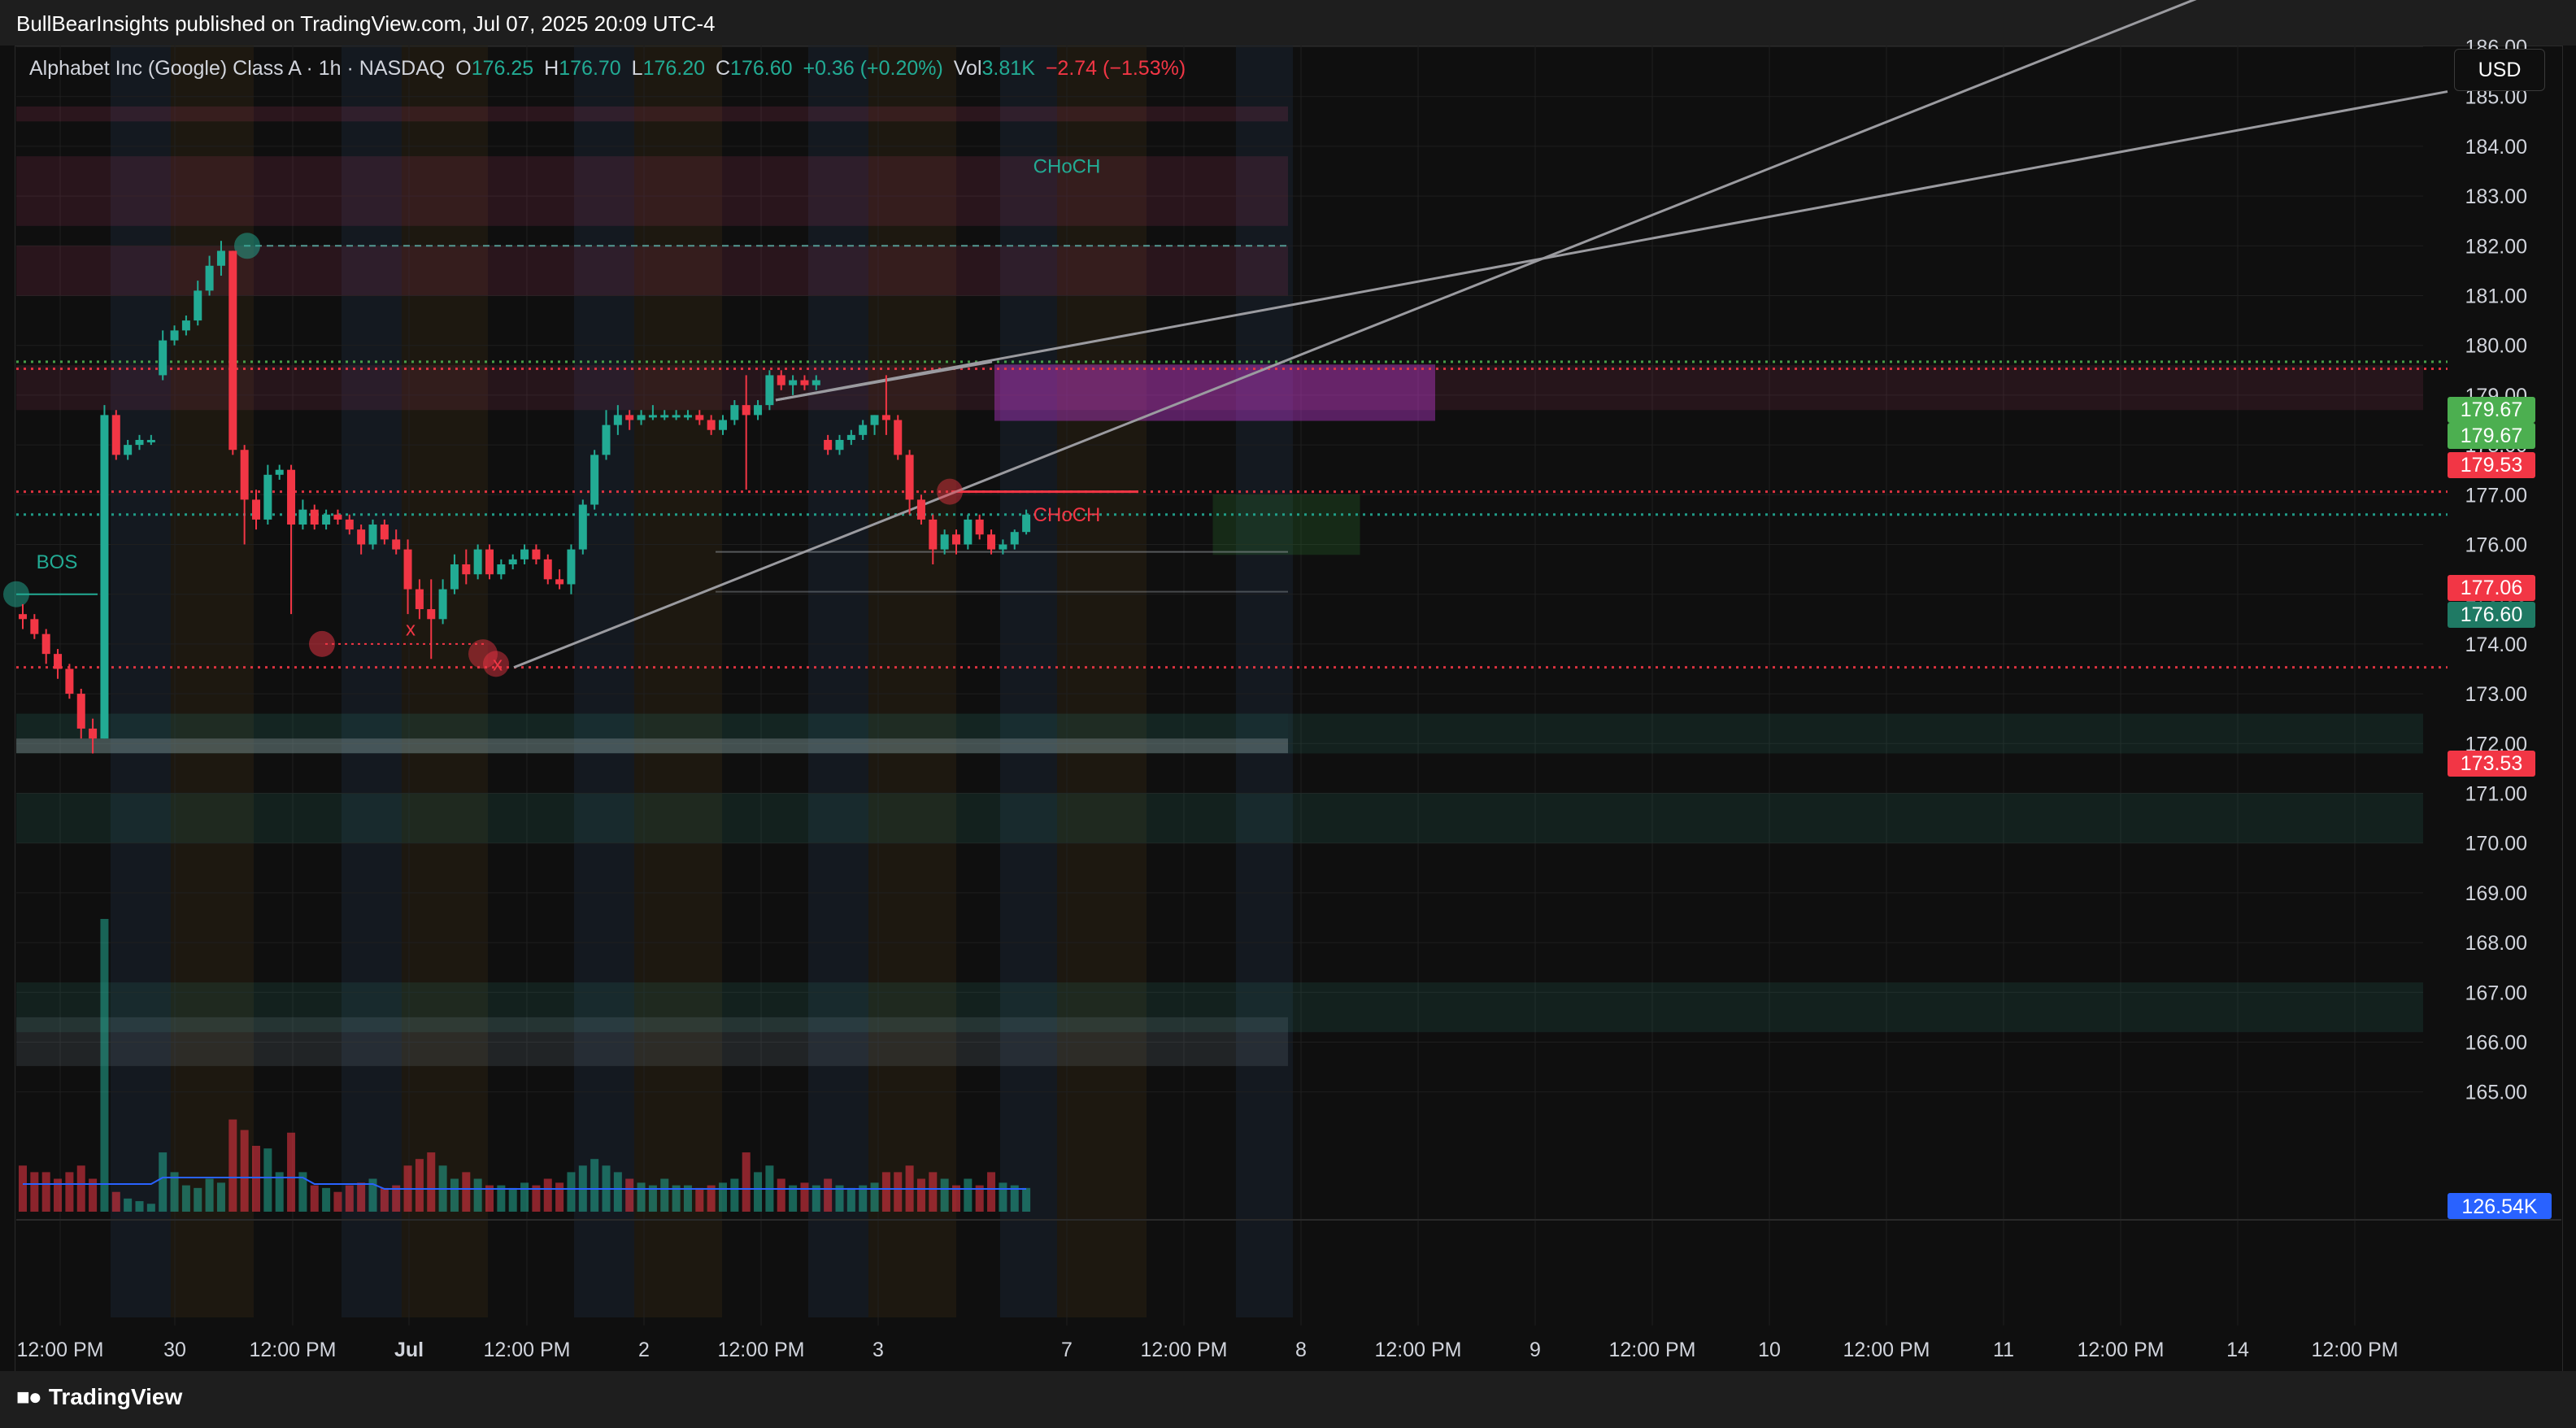 This screenshot has height=1428, width=2576. Describe the element at coordinates (525, 1183) in the screenshot. I see `volume-ma-line` at that location.